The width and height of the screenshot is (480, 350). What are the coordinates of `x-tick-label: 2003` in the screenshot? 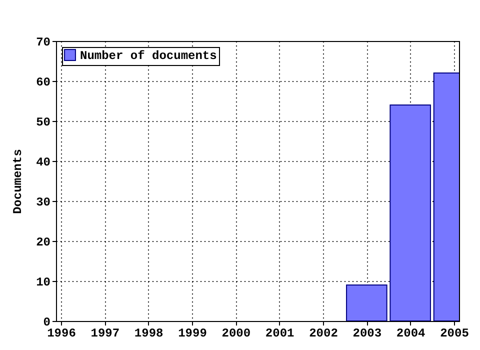 It's located at (367, 333).